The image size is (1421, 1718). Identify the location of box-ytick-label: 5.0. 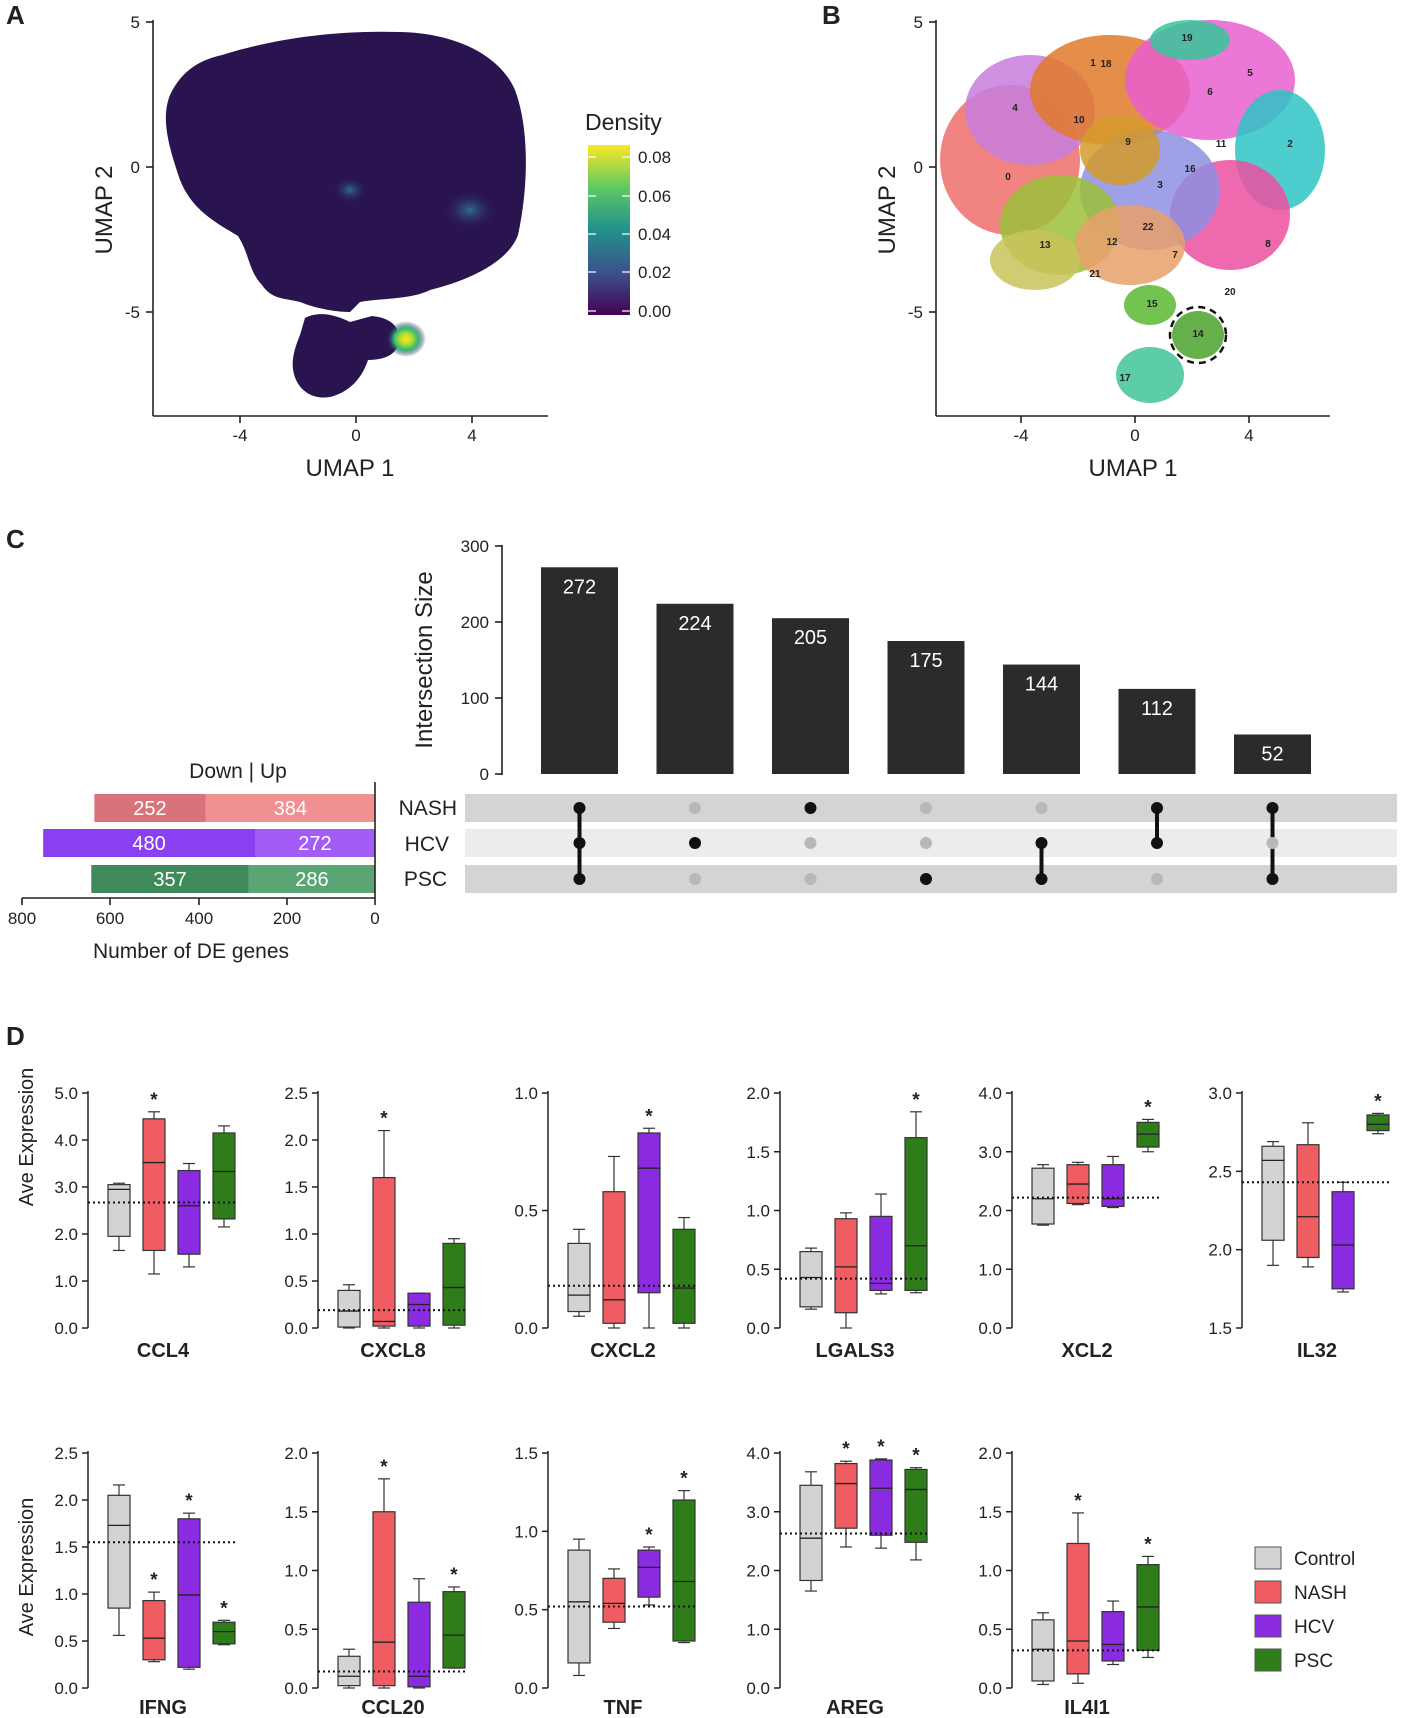
(66, 1093).